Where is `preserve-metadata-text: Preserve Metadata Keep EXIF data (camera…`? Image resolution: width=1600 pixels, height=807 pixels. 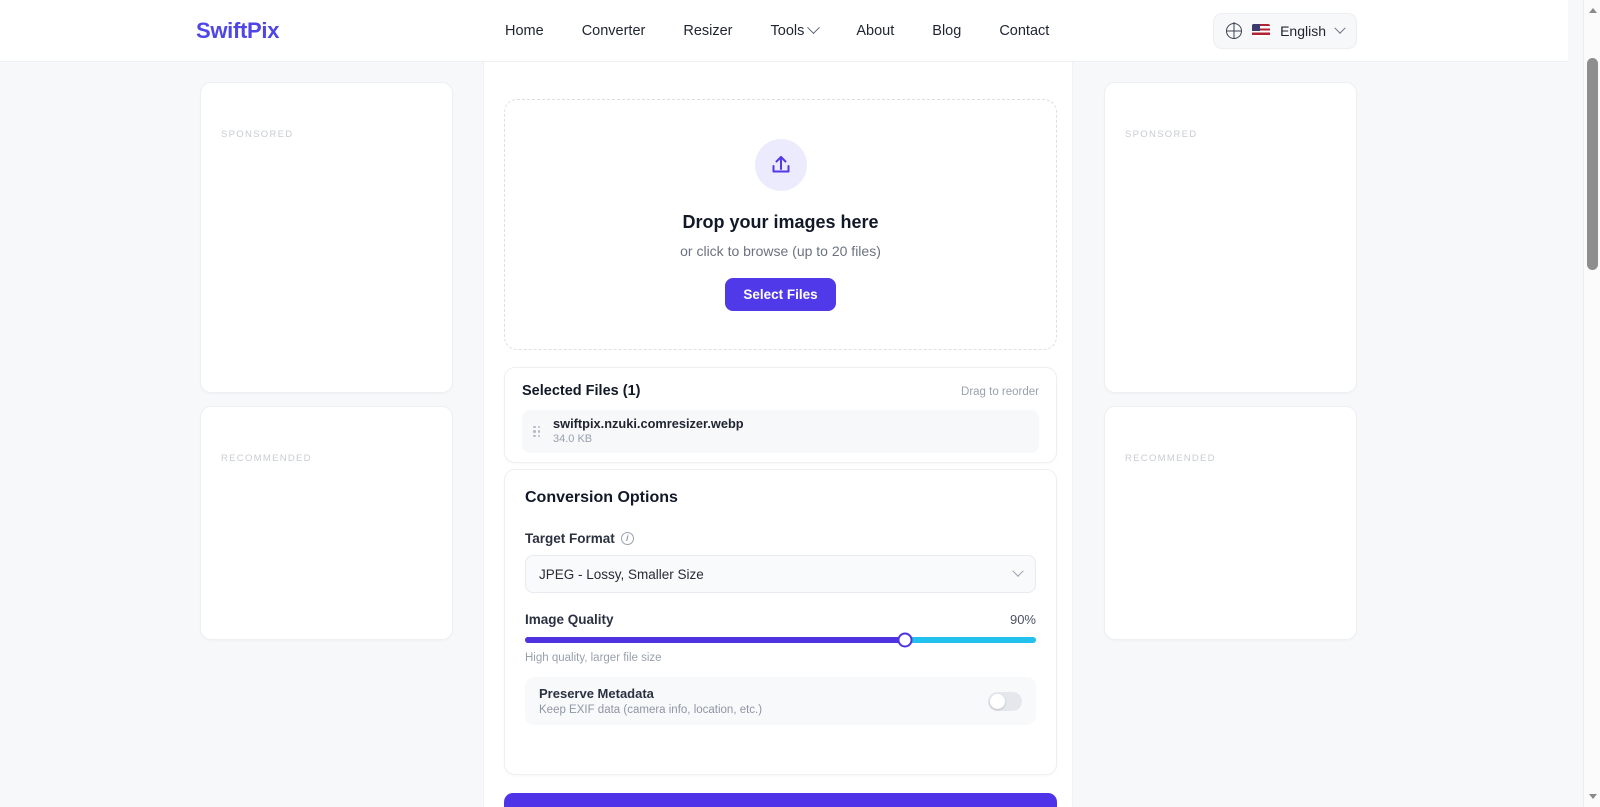
preserve-metadata-text: Preserve Metadata Keep EXIF data (camera… is located at coordinates (650, 701).